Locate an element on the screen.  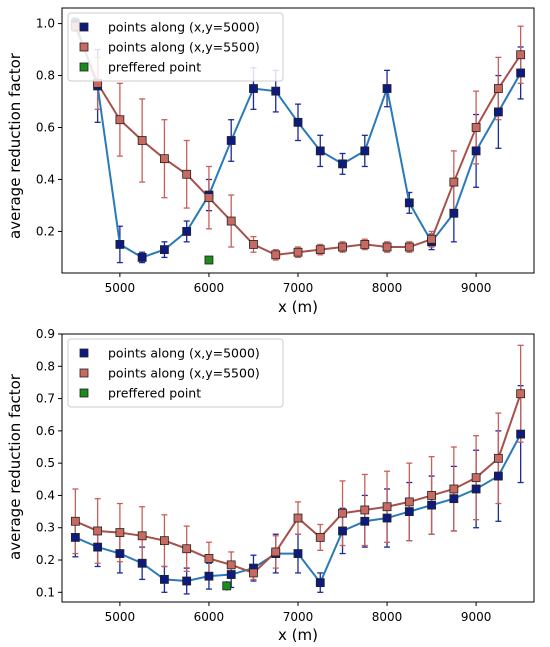
top-y-tick-label: 0.4 is located at coordinates (45, 179).